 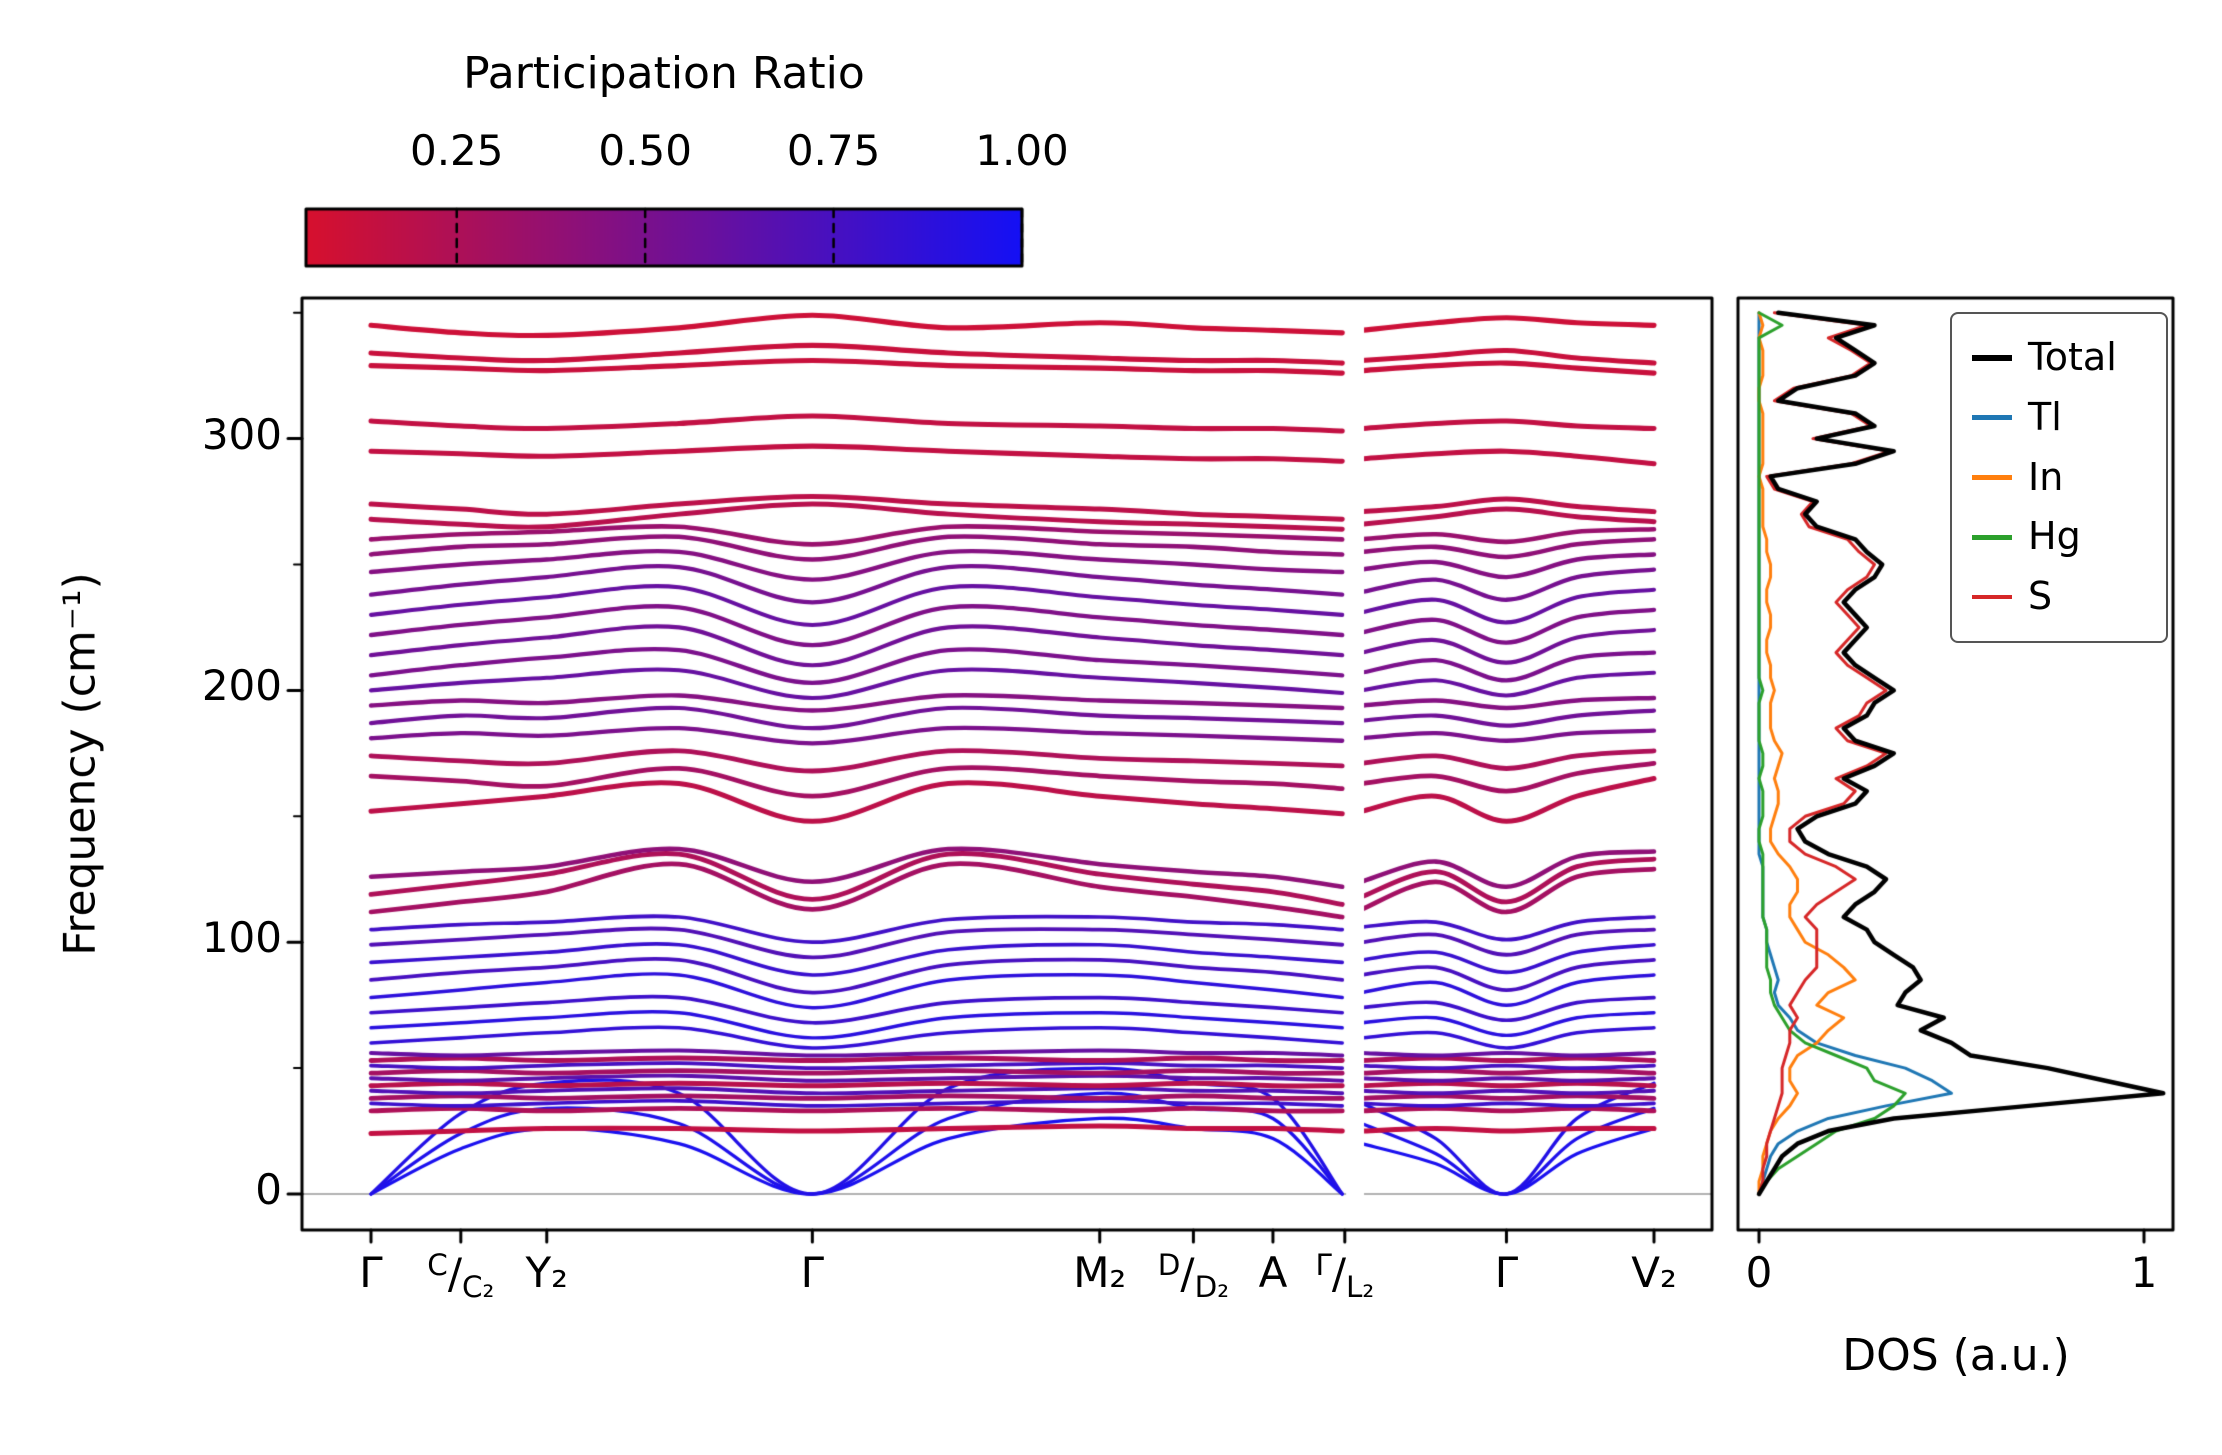 What do you see at coordinates (461, 1276) in the screenshot?
I see `kpoint-tick-label: C/C₂` at bounding box center [461, 1276].